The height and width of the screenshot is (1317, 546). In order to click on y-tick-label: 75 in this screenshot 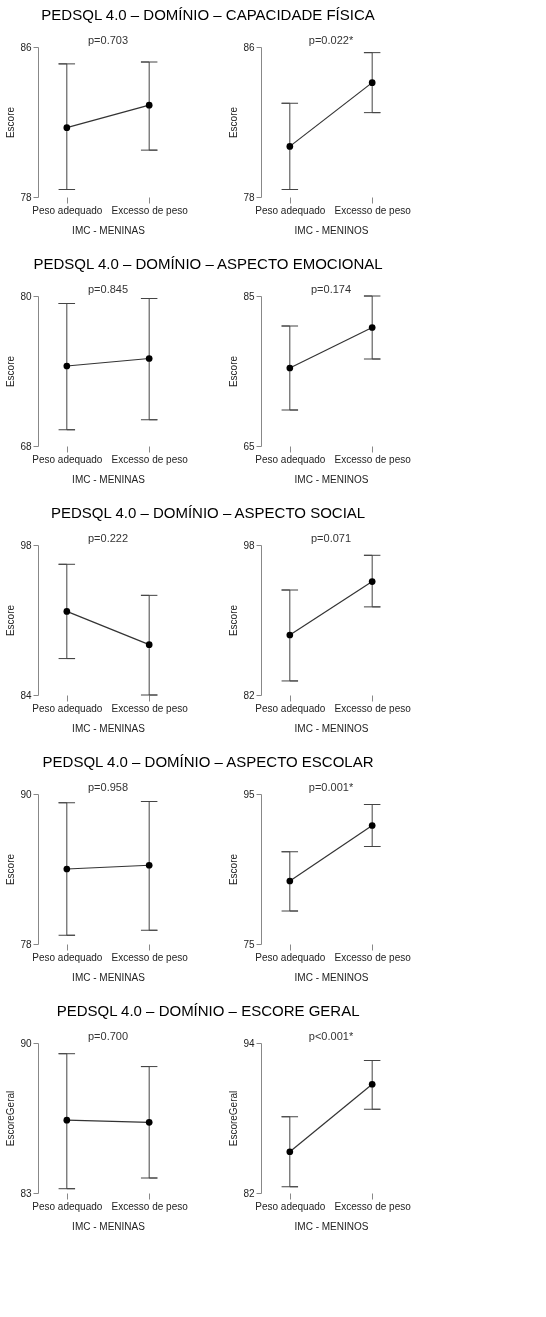, I will do `click(249, 944)`.